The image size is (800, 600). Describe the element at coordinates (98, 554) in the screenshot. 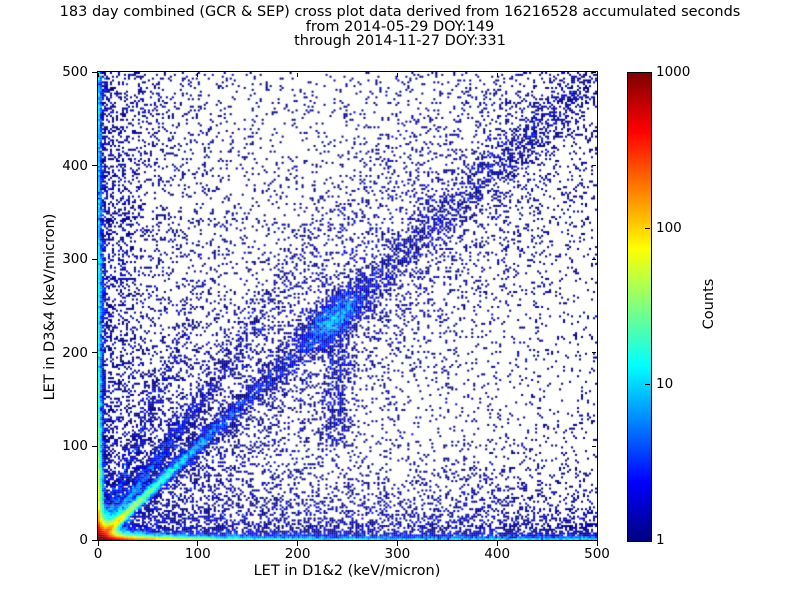

I see `x-tick-label: 0` at that location.